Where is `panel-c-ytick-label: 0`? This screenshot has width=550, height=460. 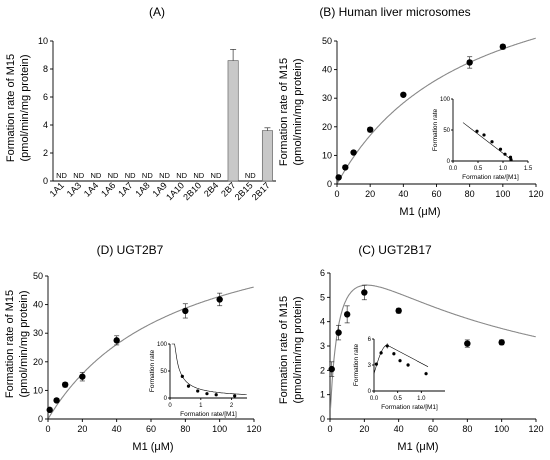 panel-c-ytick-label: 0 is located at coordinates (322, 419).